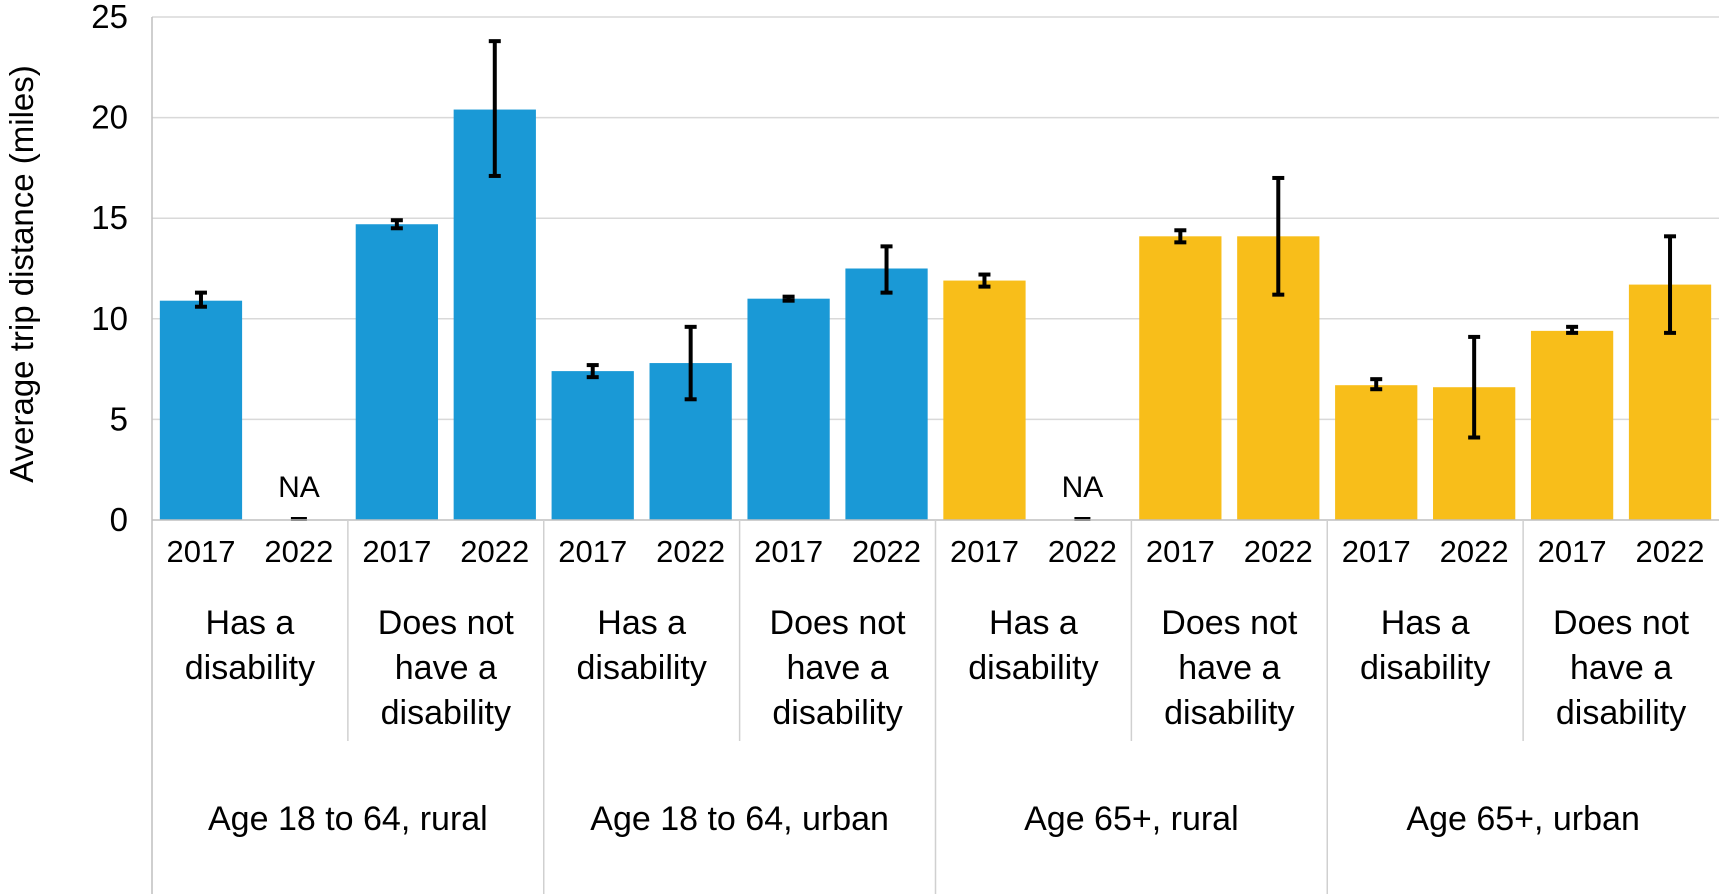  What do you see at coordinates (109, 17) in the screenshot?
I see `y-tick-label: 25` at bounding box center [109, 17].